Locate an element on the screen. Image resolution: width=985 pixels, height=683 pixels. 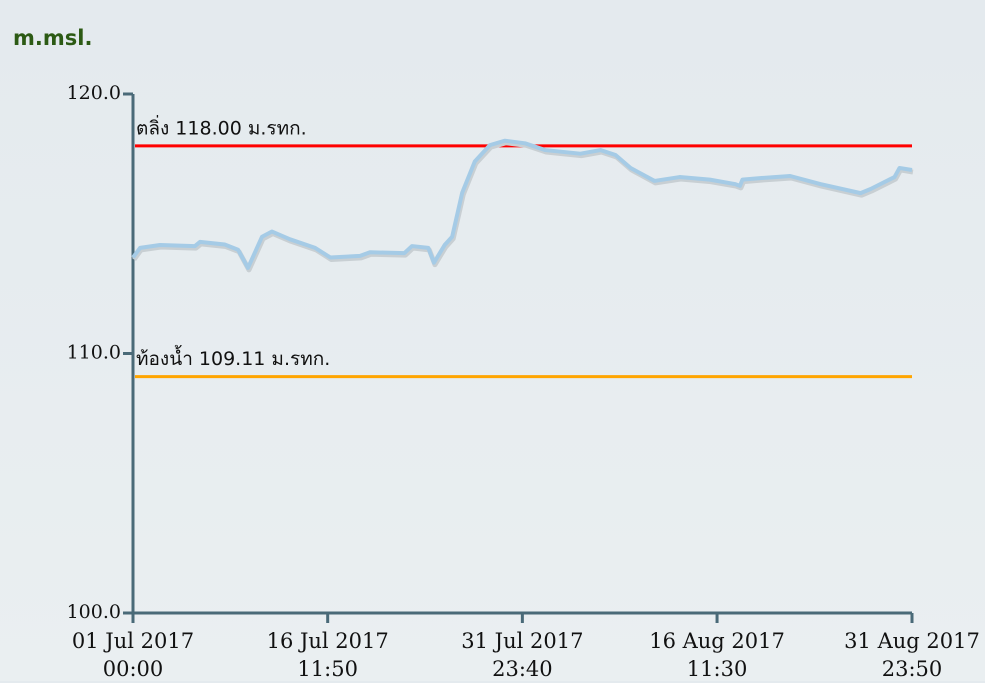
x-tick-label: 01 Jul 2017 00:00 is located at coordinates (133, 655).